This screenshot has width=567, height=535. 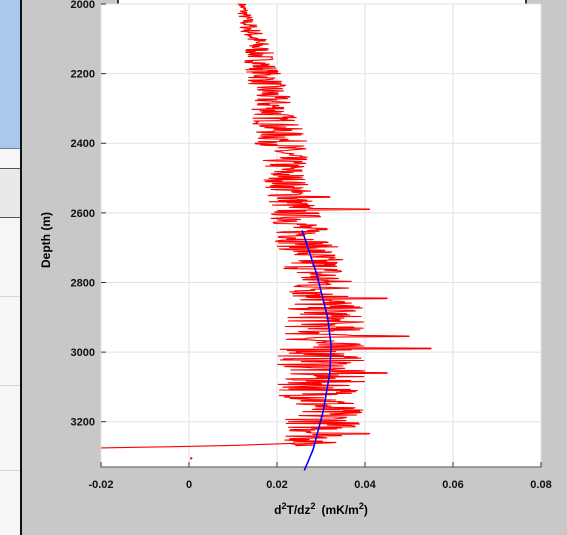 I want to click on x-tick-label: 0.04, so click(x=365, y=485).